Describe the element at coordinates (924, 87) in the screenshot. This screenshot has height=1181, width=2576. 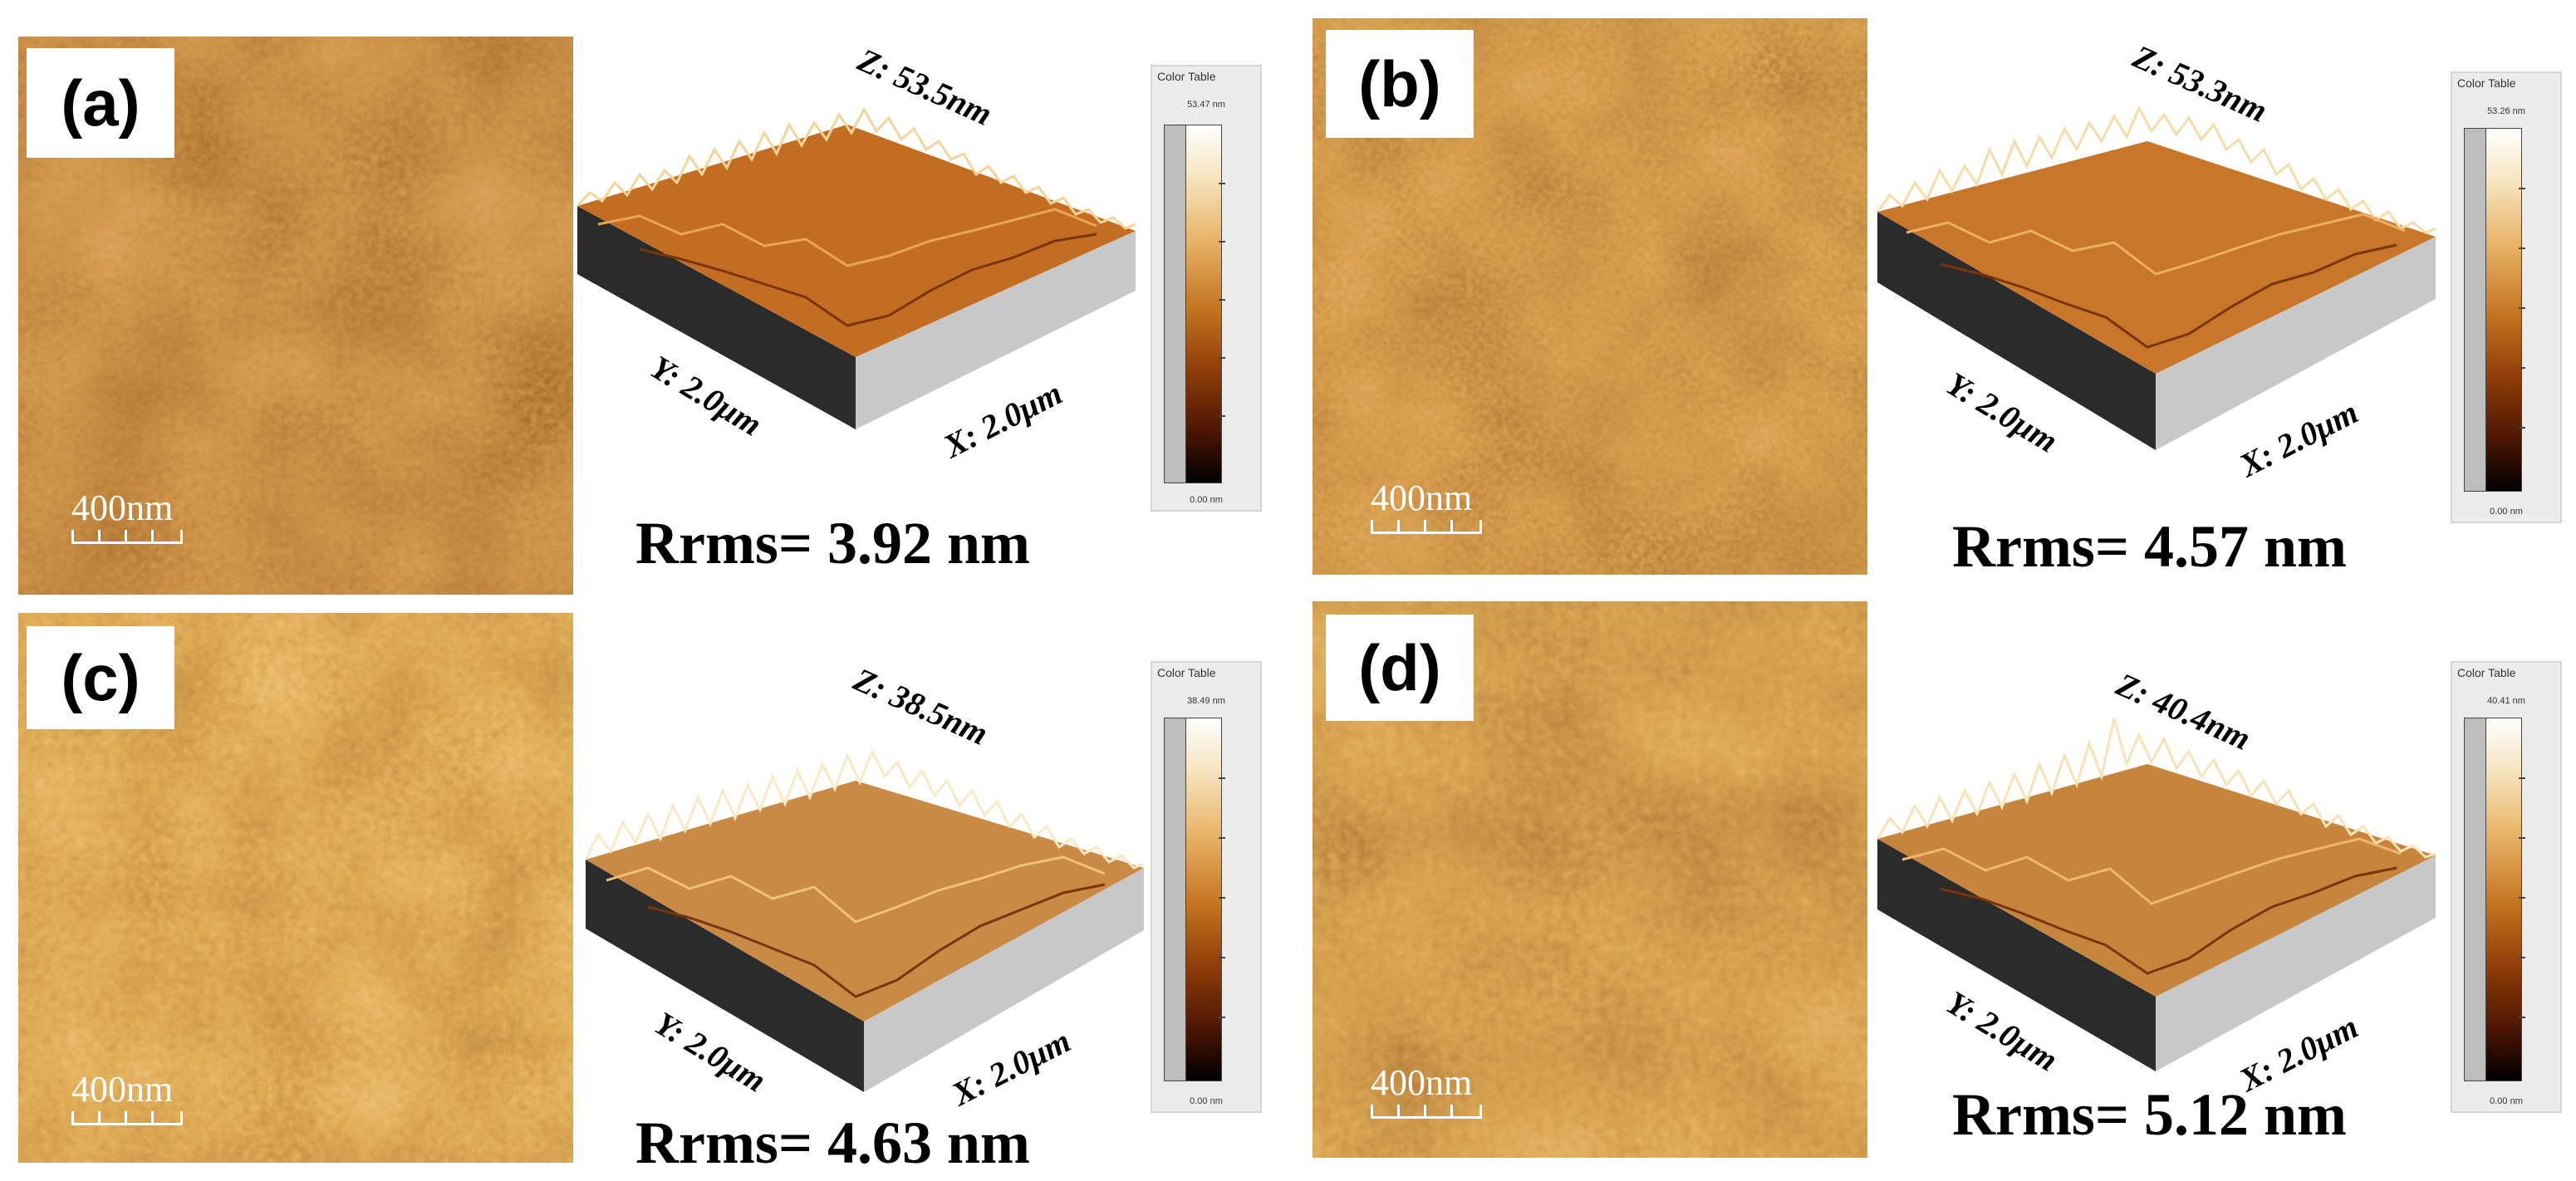
I see `z-axis-label: Z: 53.5nm` at that location.